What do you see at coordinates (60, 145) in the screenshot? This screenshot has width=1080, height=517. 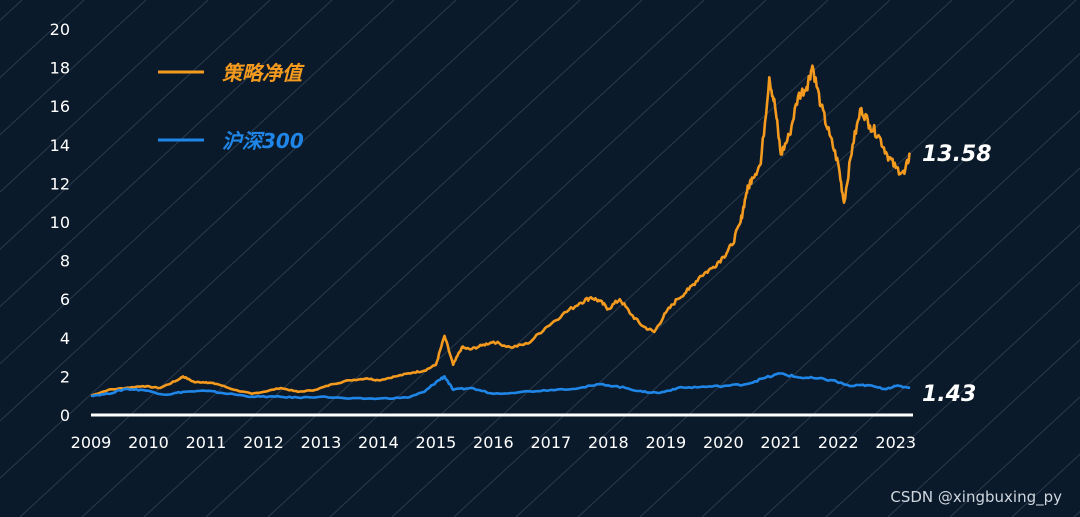 I see `y-tick-label: 14` at bounding box center [60, 145].